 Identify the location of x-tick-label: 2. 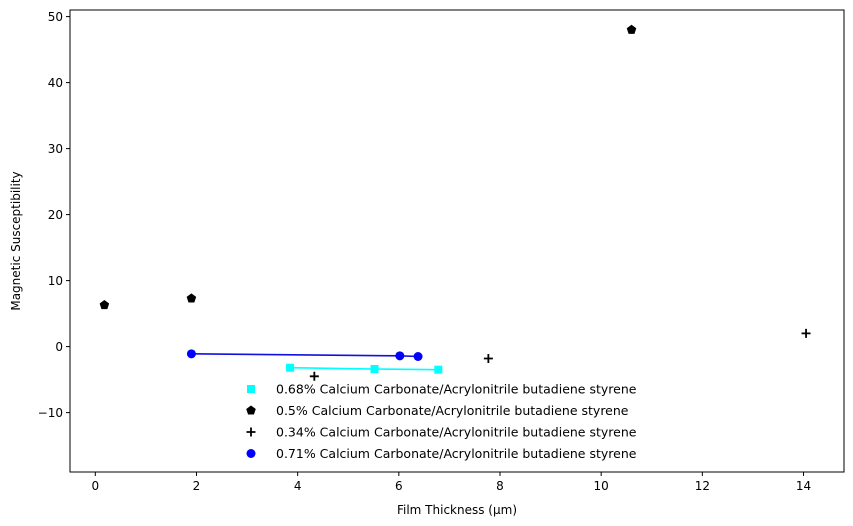
(197, 486).